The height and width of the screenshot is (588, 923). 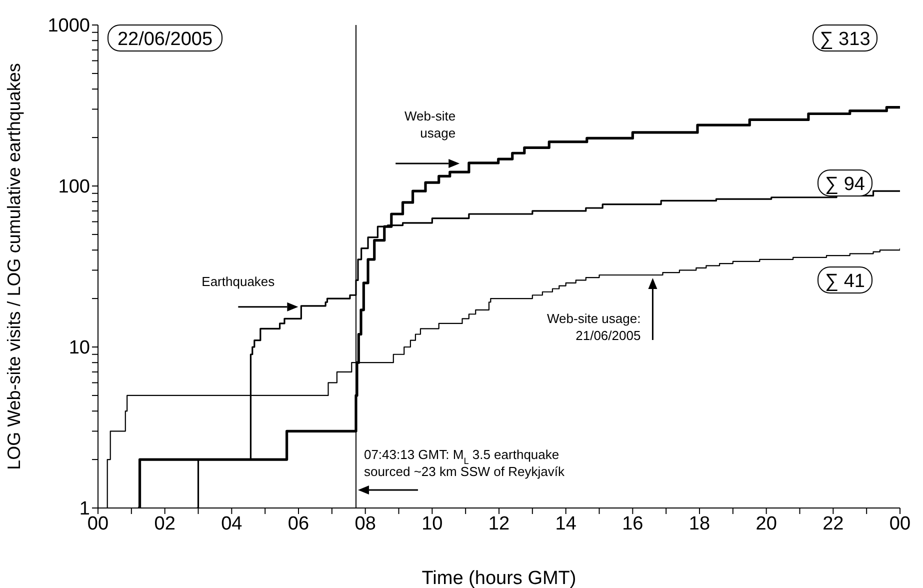 I want to click on label-box: 22/06/2005, so click(x=165, y=38).